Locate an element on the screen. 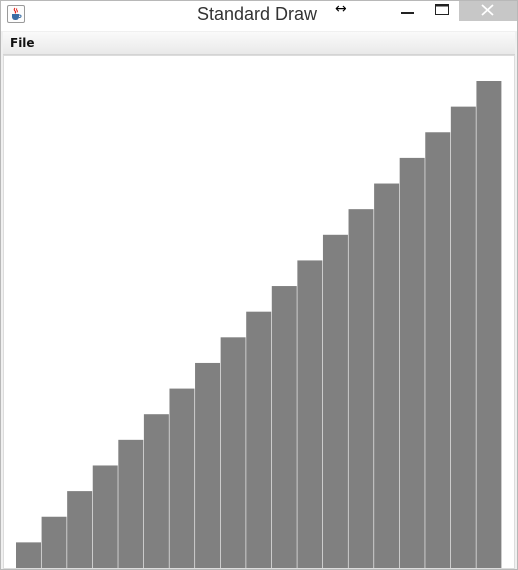  close-icon is located at coordinates (487, 10).